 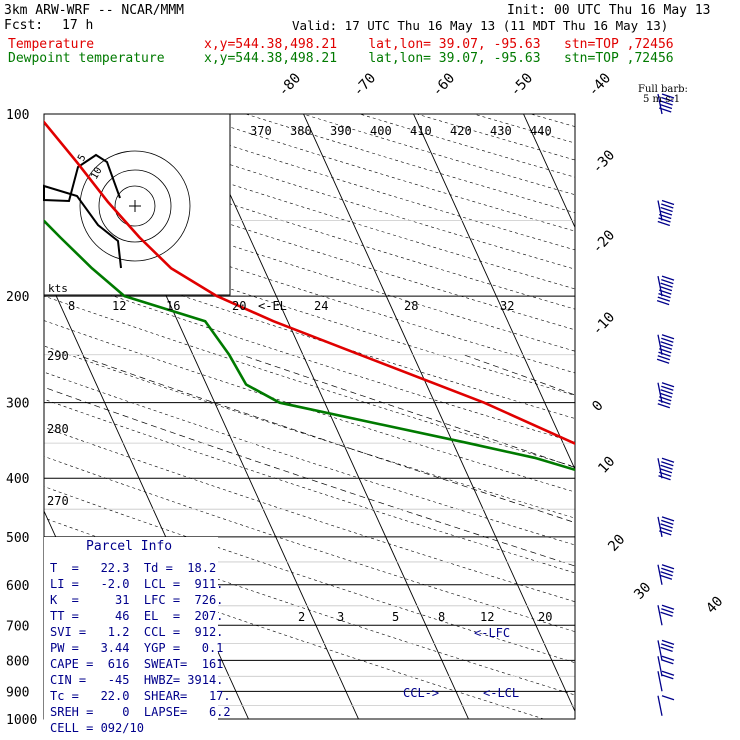 What do you see at coordinates (616, 542) in the screenshot?
I see `isotherm-label: 20` at bounding box center [616, 542].